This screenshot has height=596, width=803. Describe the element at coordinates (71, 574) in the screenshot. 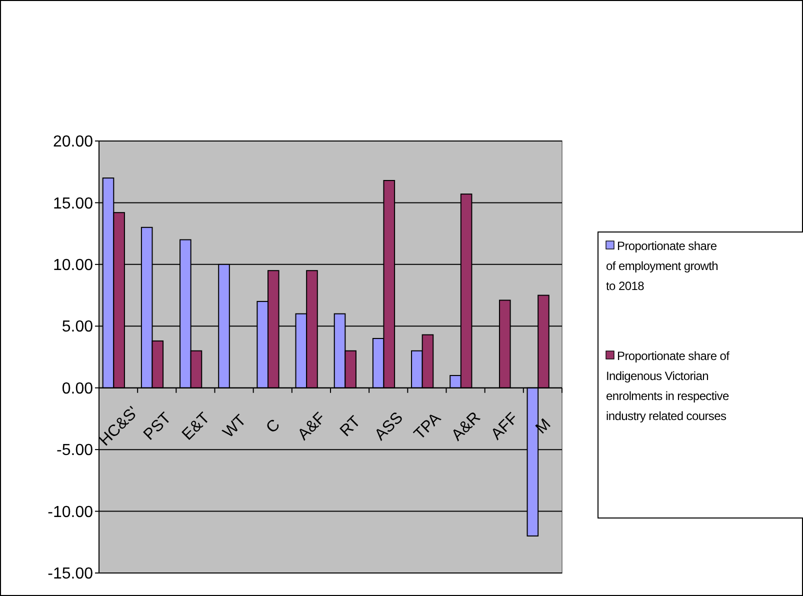

I see `y-tick-label: -15.00` at that location.